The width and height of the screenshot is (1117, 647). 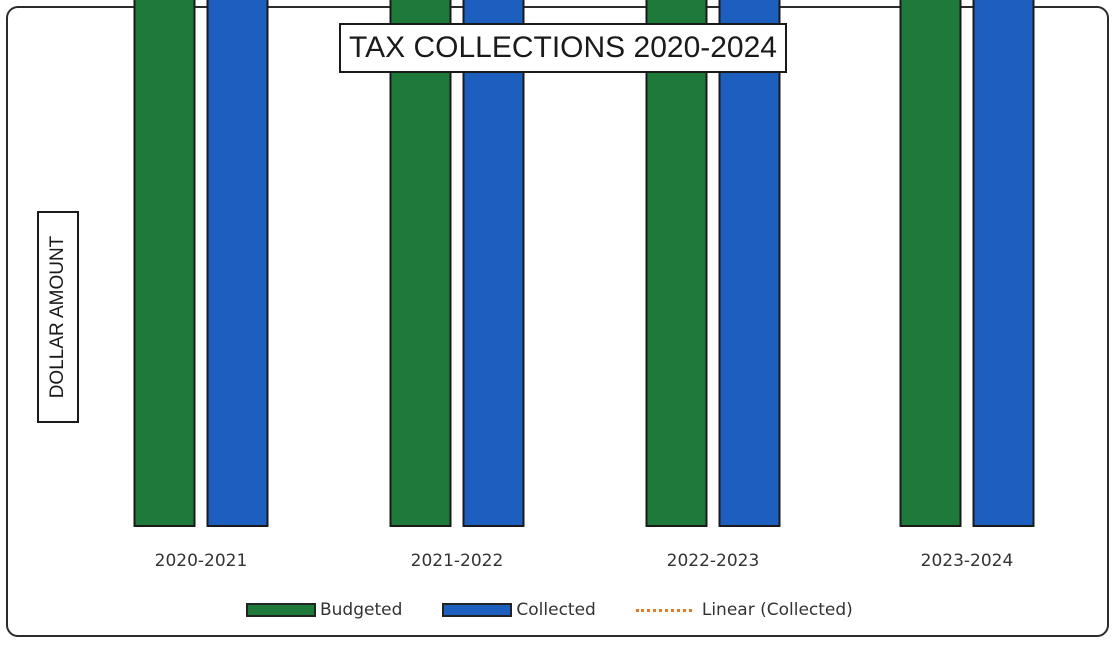 What do you see at coordinates (361, 610) in the screenshot?
I see `legend-label-budgeted: Budgeted` at bounding box center [361, 610].